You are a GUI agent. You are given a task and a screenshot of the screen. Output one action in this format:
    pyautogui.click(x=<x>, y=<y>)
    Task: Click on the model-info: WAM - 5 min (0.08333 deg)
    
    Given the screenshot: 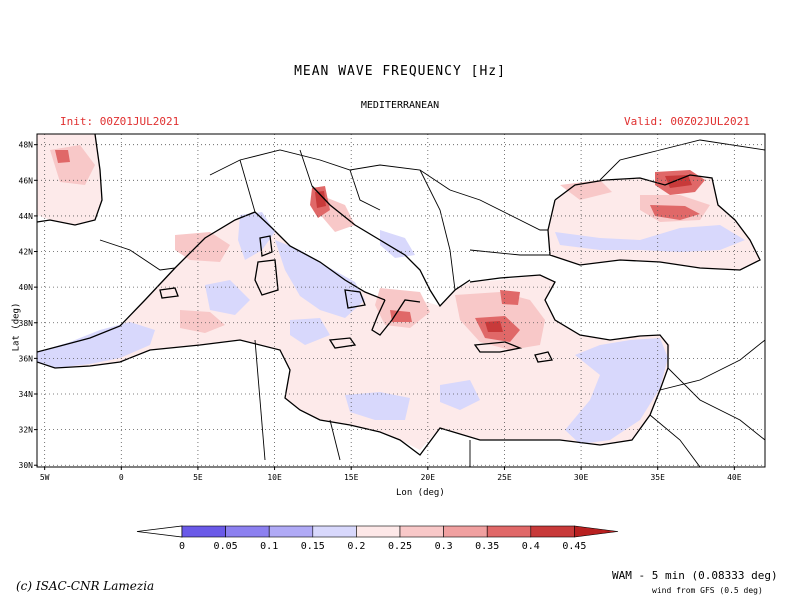 What is the action you would take?
    pyautogui.click(x=695, y=575)
    